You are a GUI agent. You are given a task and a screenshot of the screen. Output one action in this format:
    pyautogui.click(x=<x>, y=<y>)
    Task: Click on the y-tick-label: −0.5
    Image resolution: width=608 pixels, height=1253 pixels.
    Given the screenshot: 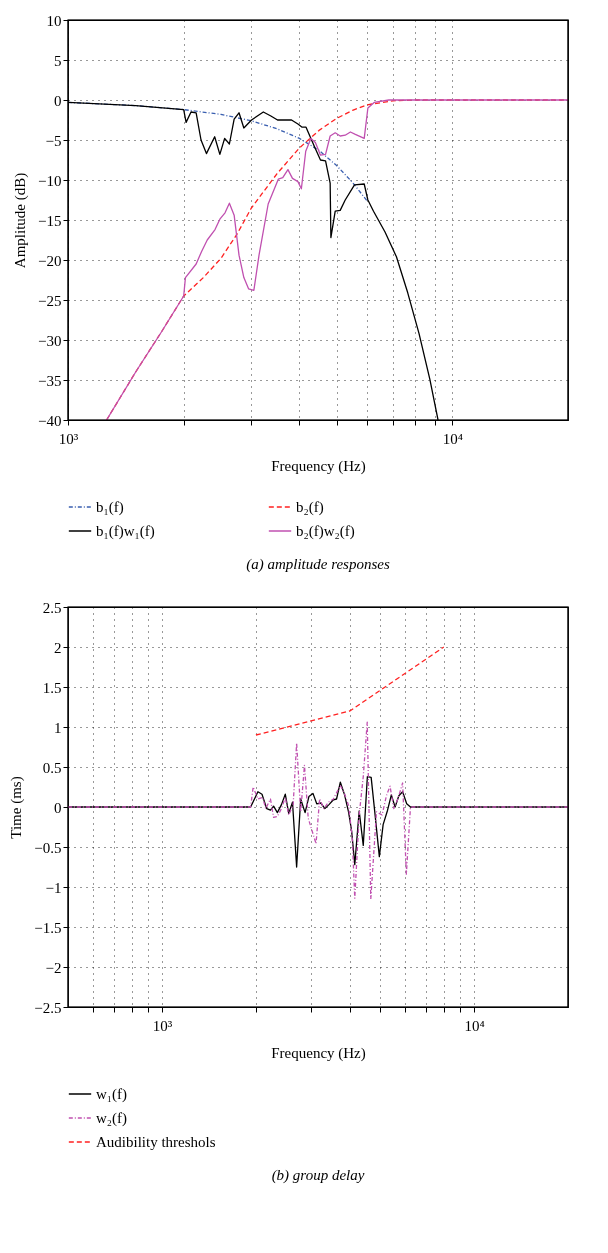 What is the action you would take?
    pyautogui.click(x=48, y=847)
    